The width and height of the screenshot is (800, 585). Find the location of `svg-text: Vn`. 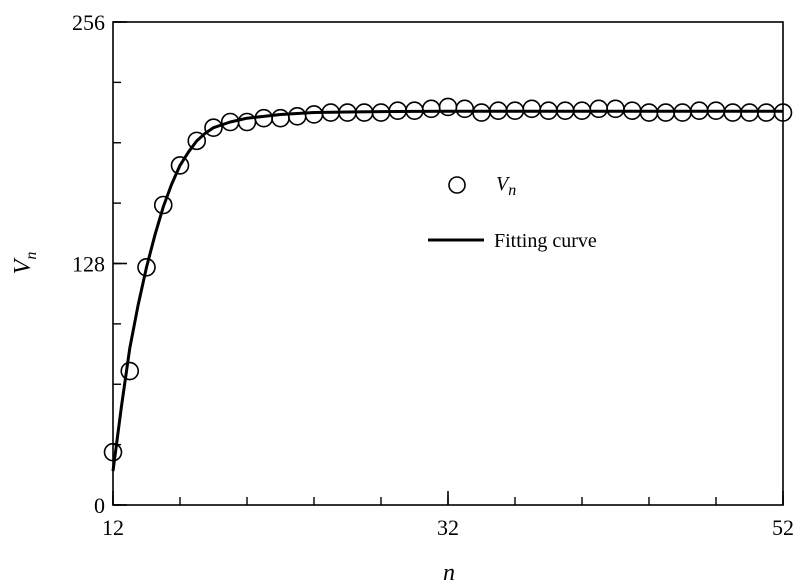

svg-text: Vn is located at coordinates (25, 263).